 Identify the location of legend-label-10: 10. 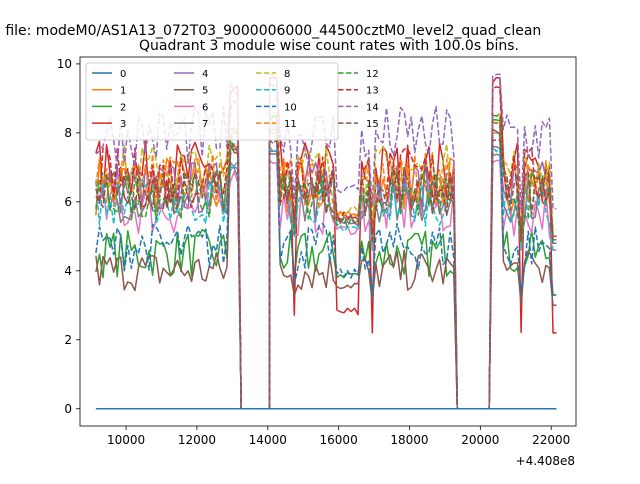
(290, 107).